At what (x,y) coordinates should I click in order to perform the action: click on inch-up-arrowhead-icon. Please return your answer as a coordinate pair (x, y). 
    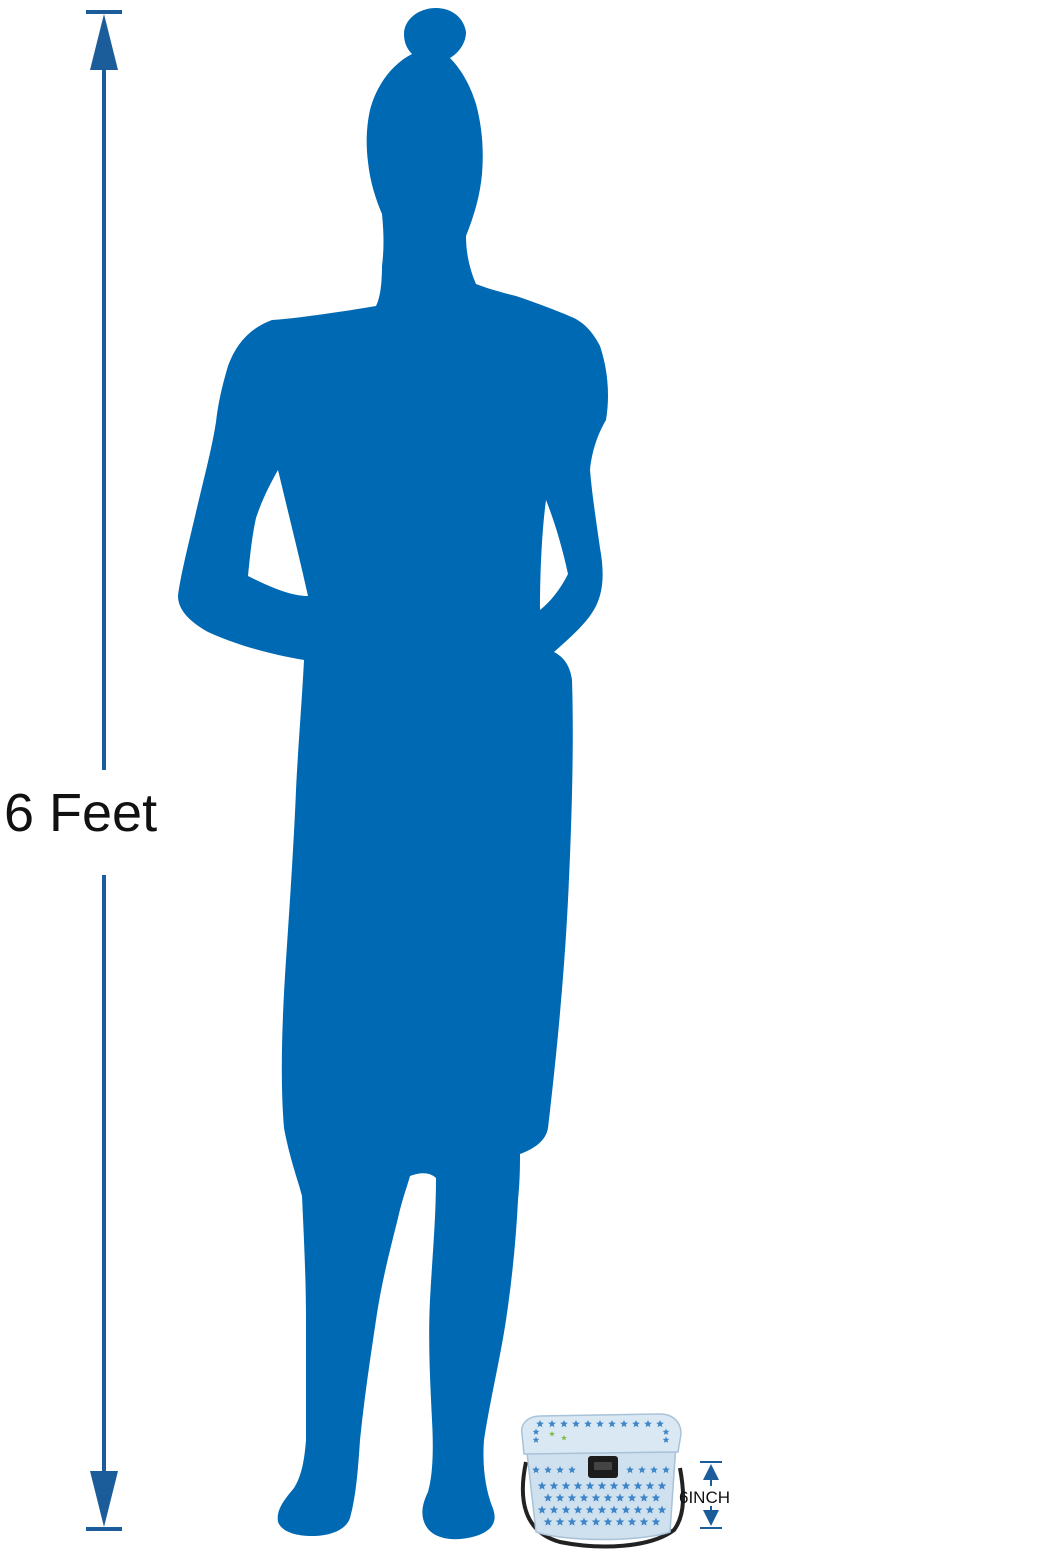
    Looking at the image, I should click on (711, 1472).